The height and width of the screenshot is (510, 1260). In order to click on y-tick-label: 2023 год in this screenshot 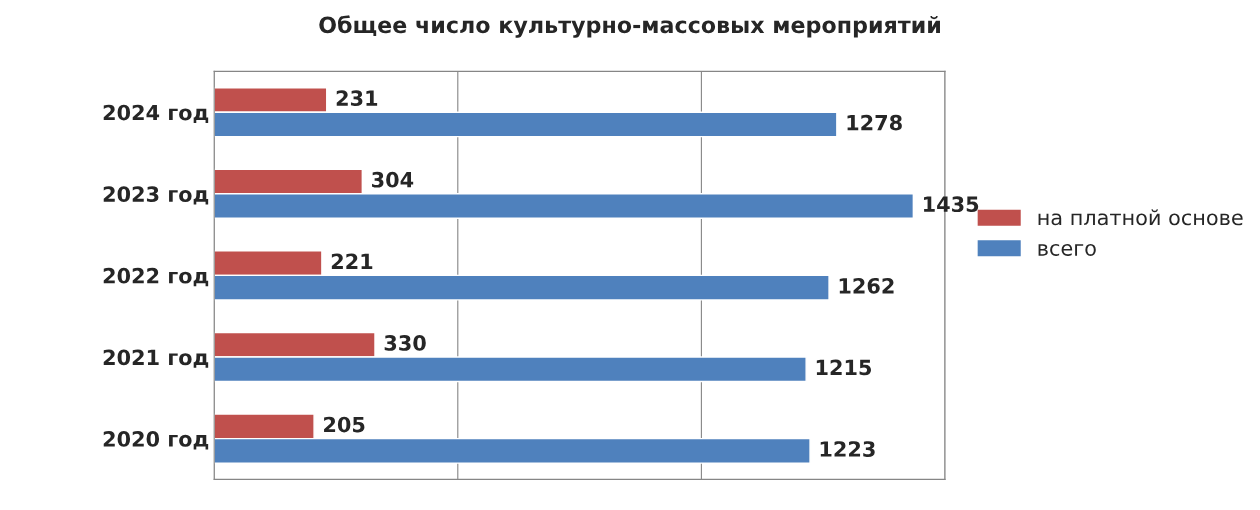, I will do `click(156, 195)`.